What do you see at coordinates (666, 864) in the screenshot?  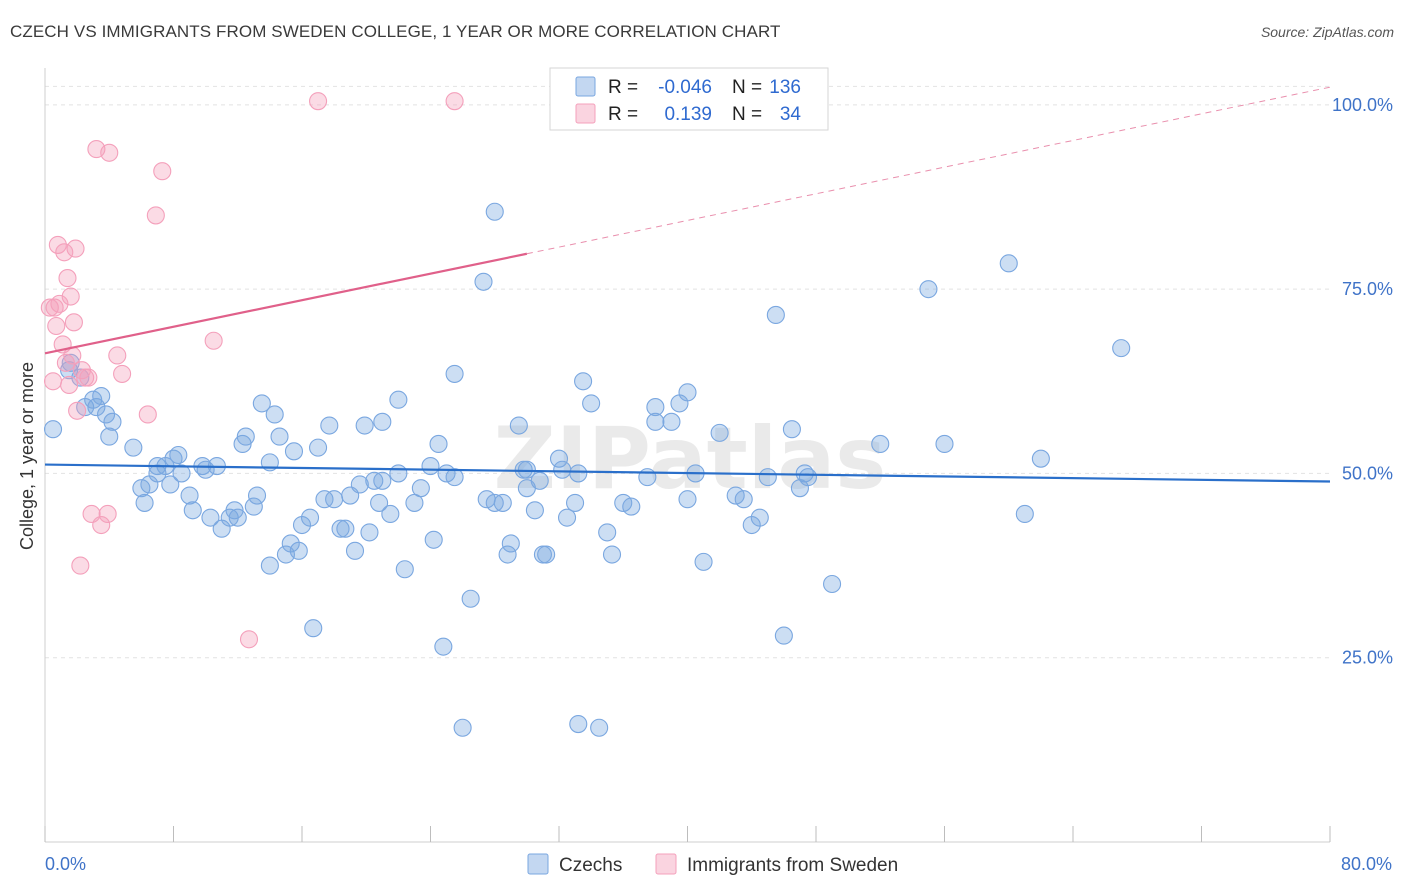 I see `legend-swatch-sweden-bottom` at bounding box center [666, 864].